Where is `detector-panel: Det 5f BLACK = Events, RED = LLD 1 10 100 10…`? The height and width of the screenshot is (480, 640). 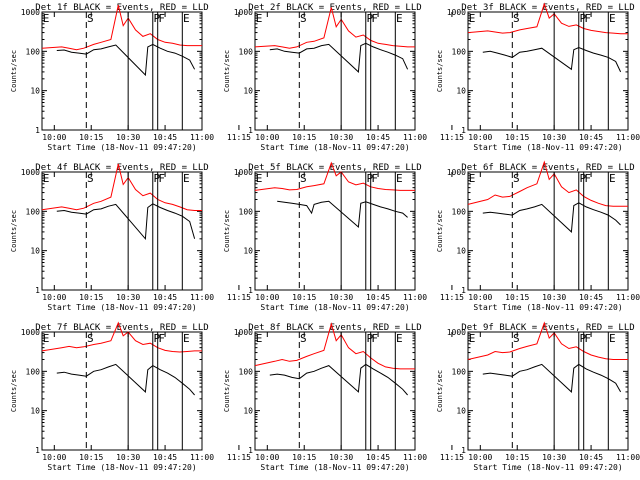 detector-panel: Det 5f BLACK = Events, RED = LLD 1 10 100 10… is located at coordinates (343, 236).